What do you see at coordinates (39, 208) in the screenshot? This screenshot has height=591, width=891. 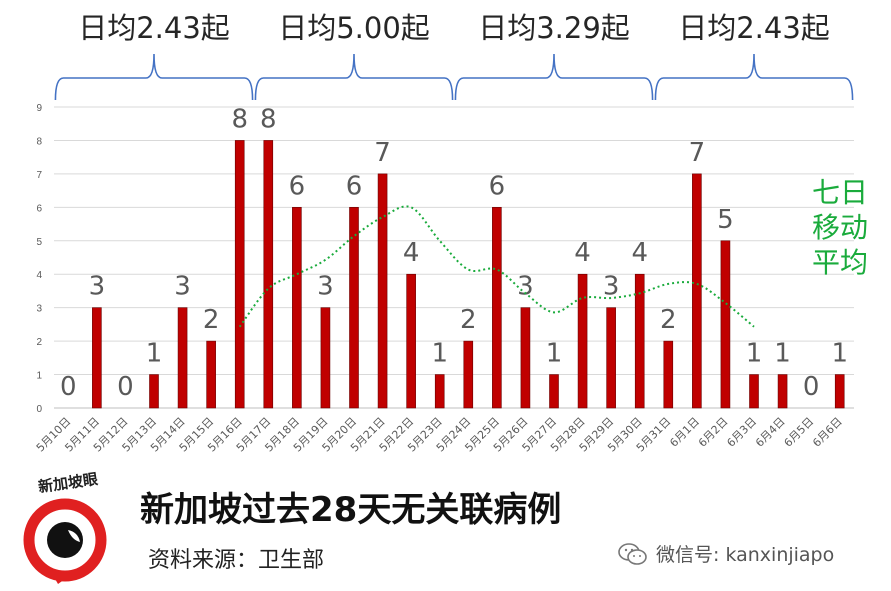 I see `y-tick-label: 6` at bounding box center [39, 208].